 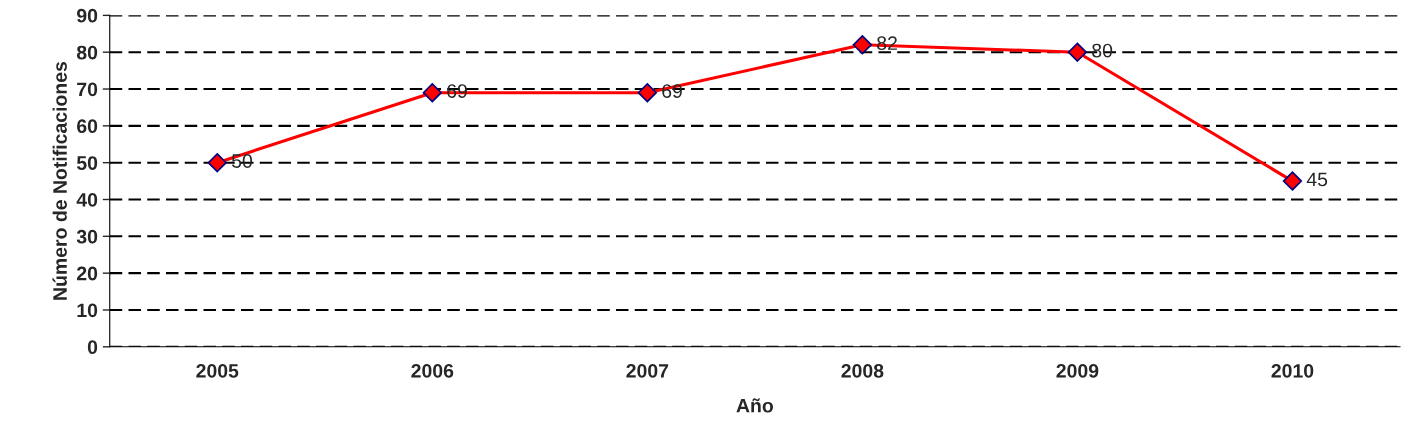 What do you see at coordinates (87, 89) in the screenshot?
I see `y-tick-label: 70` at bounding box center [87, 89].